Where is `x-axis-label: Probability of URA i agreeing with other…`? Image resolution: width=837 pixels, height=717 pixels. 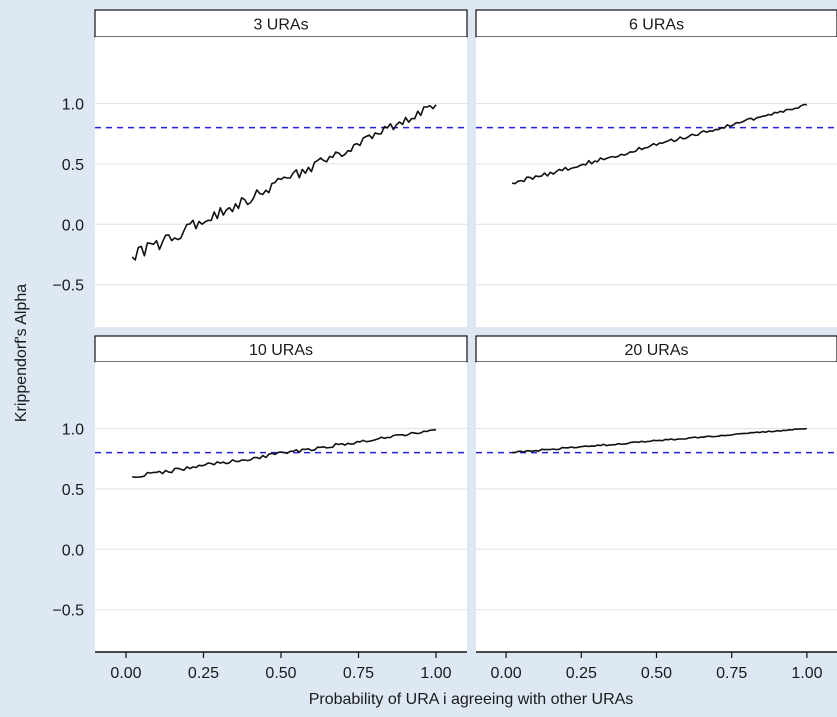 x-axis-label: Probability of URA i agreeing with other… is located at coordinates (471, 699).